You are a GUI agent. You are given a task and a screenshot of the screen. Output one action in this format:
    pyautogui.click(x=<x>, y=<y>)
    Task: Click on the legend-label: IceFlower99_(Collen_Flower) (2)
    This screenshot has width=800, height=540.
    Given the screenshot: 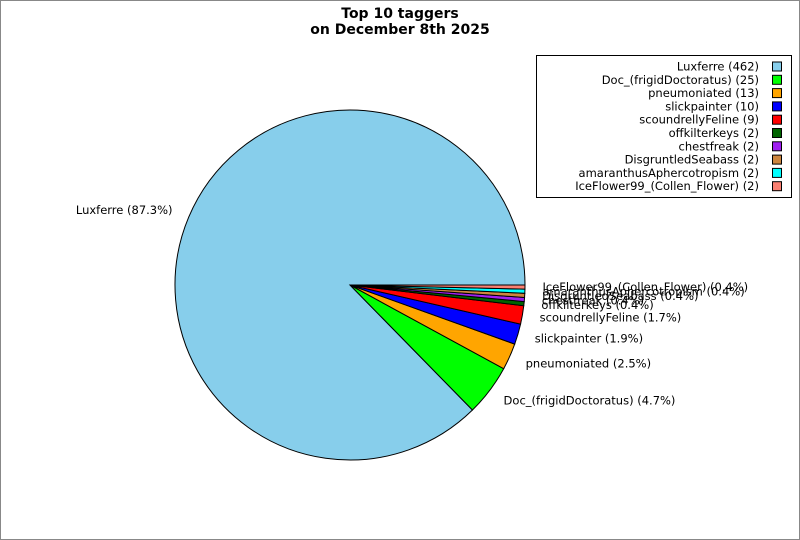 What is the action you would take?
    pyautogui.click(x=667, y=186)
    